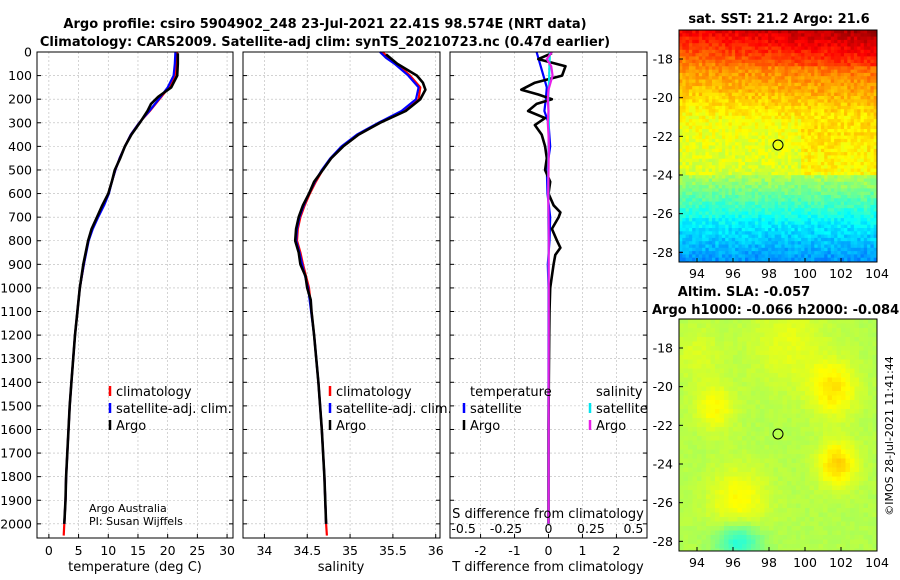 Image resolution: width=900 pixels, height=580 pixels. I want to click on sst-map-frame, so click(778, 146).